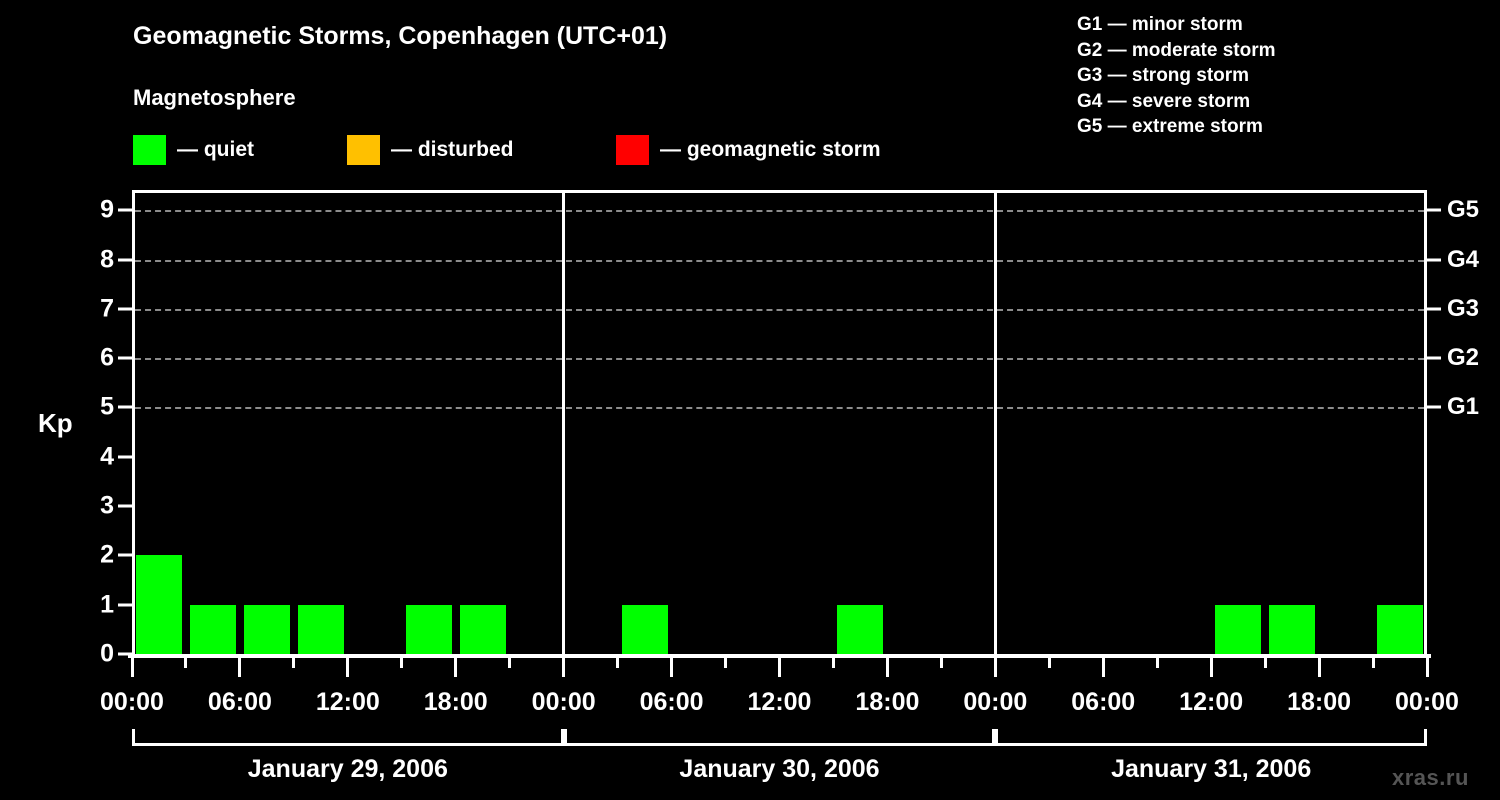  I want to click on y-tick-label-0: 0, so click(107, 653).